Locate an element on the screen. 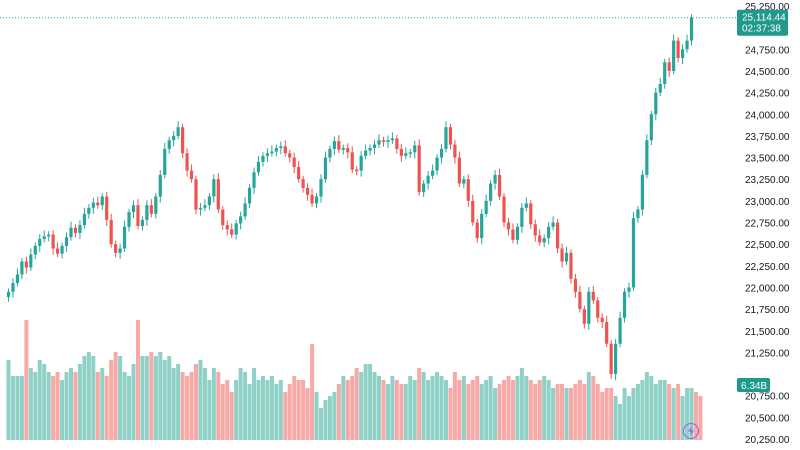 The image size is (800, 450). price-tick-label: 22,000.00 is located at coordinates (767, 288).